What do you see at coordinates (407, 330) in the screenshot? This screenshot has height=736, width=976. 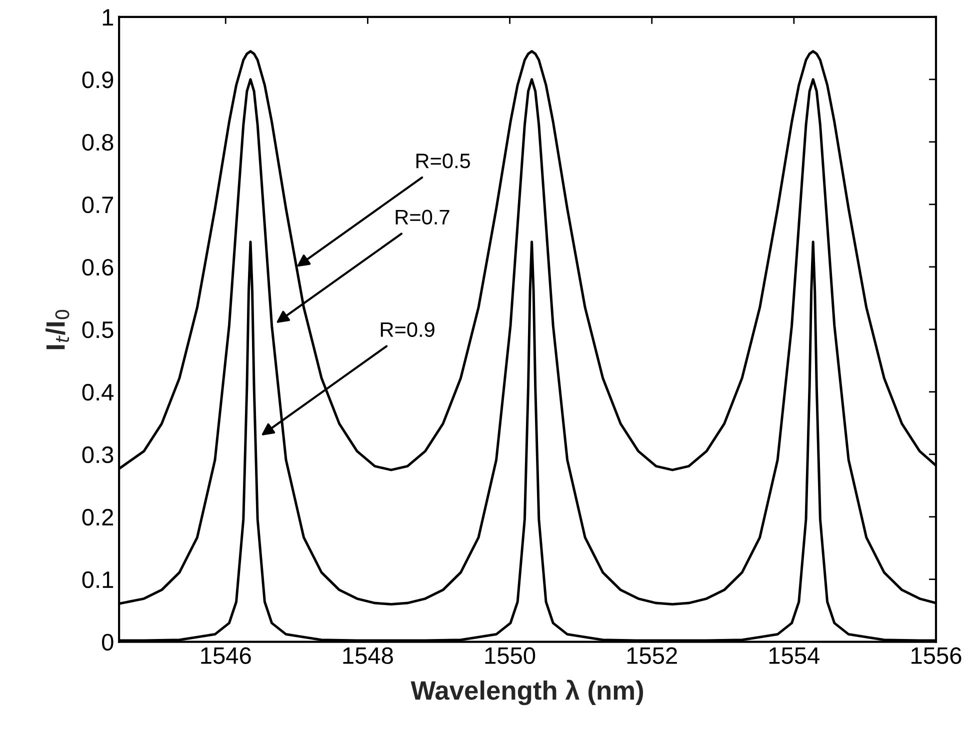 I see `annotation: R=0.9` at bounding box center [407, 330].